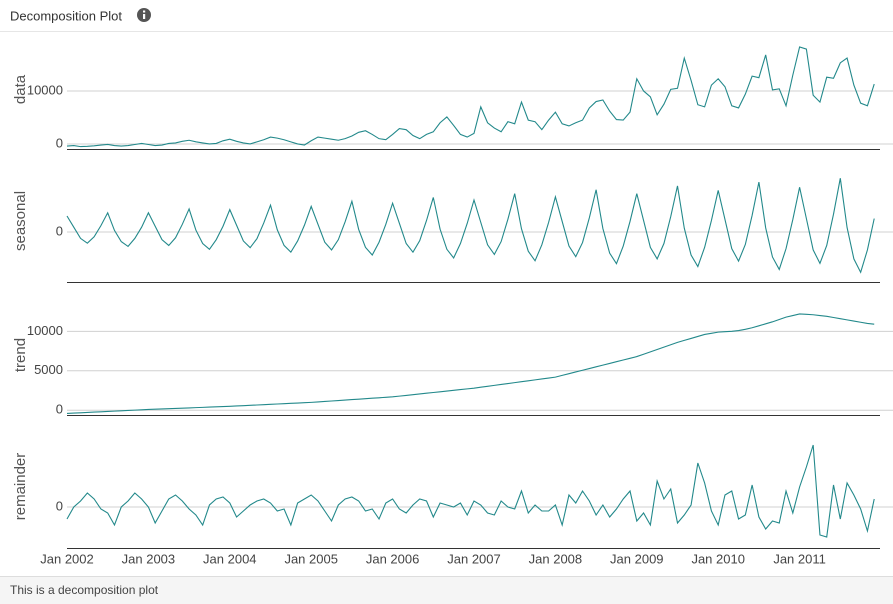 The image size is (893, 604). Describe the element at coordinates (446, 590) in the screenshot. I see `footer-bg` at that location.